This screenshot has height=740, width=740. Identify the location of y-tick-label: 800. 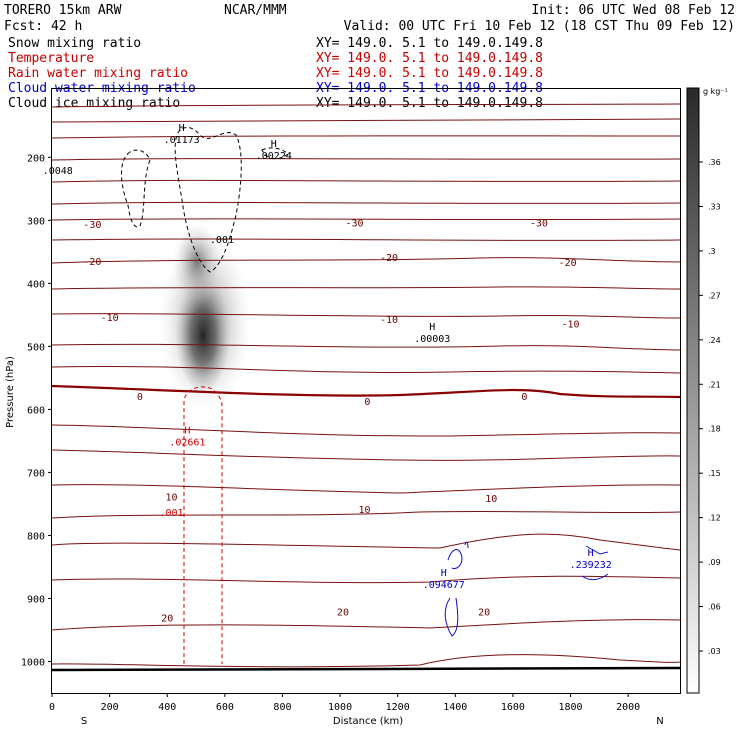
(36, 536).